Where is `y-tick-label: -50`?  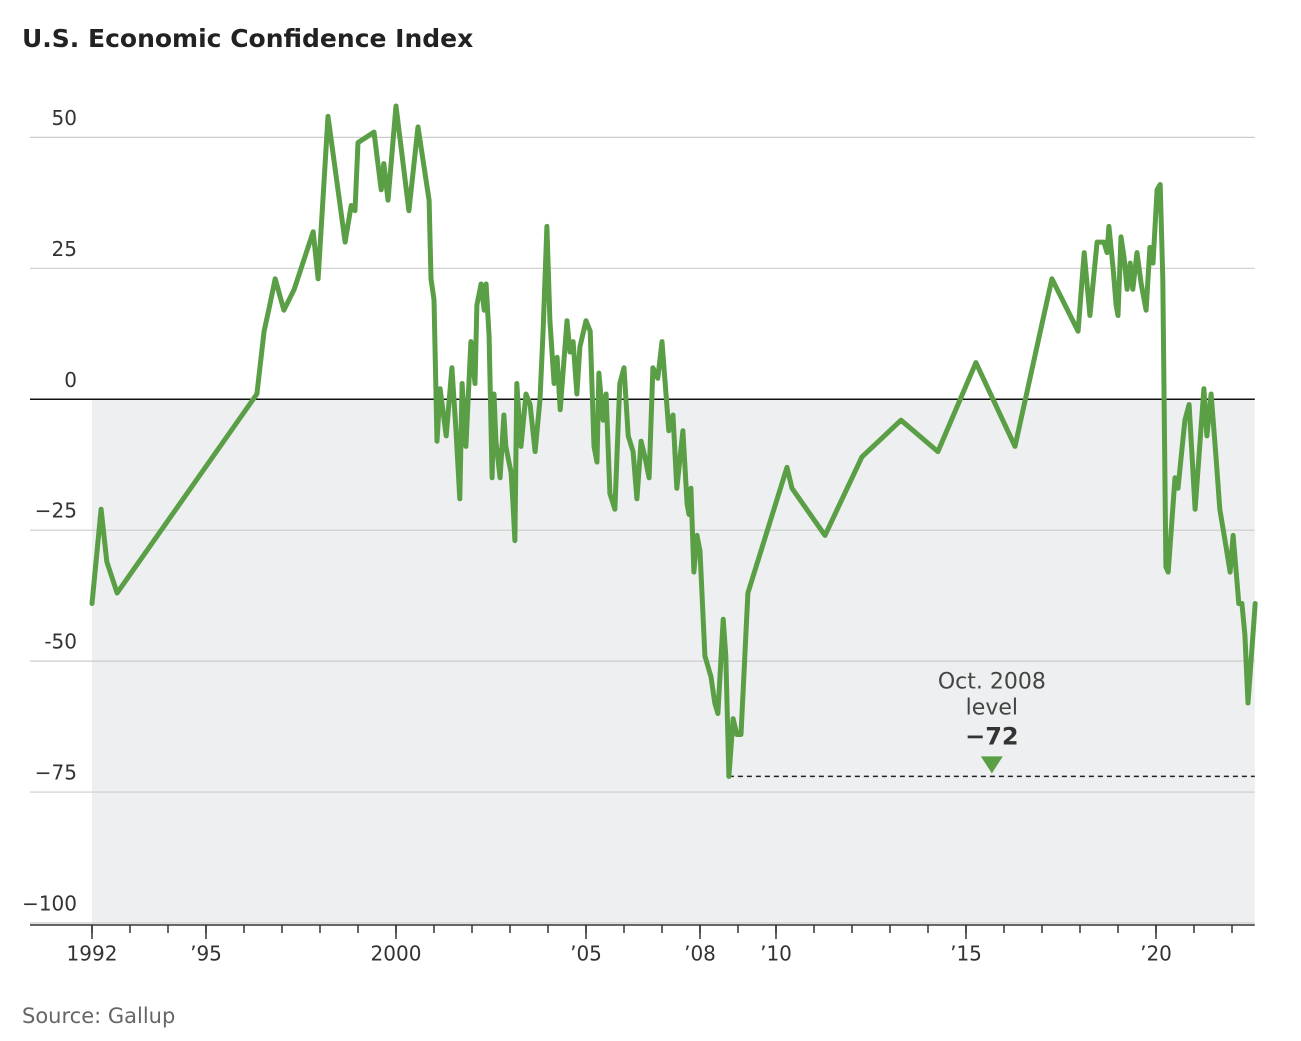
y-tick-label: -50 is located at coordinates (60, 642).